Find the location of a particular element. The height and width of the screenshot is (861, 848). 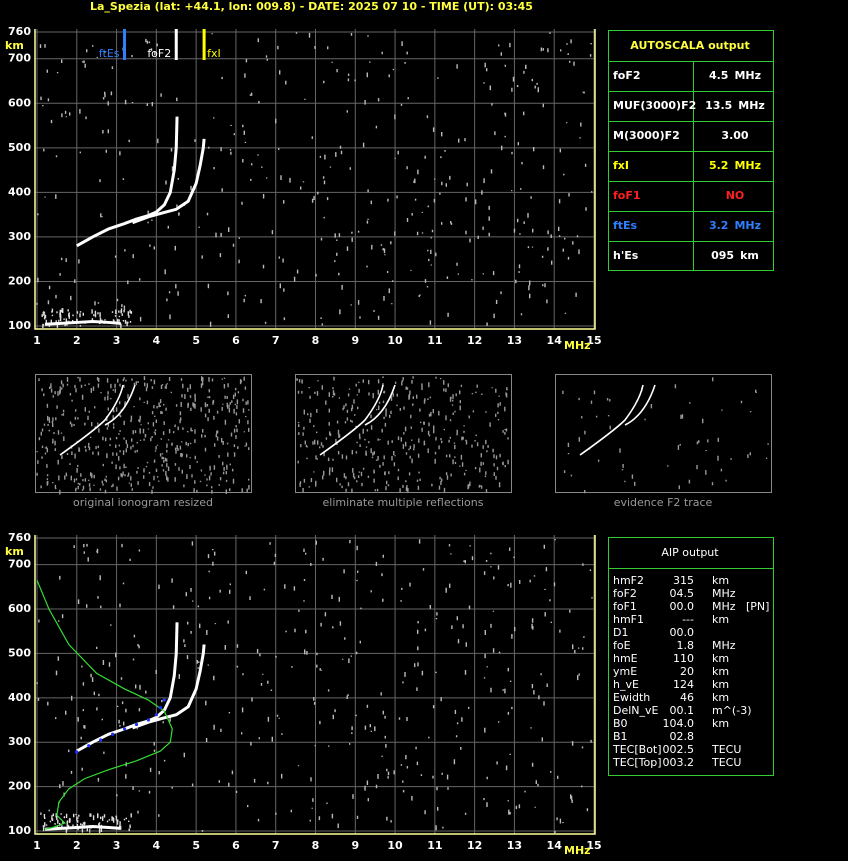

row-value: NO is located at coordinates (735, 195).